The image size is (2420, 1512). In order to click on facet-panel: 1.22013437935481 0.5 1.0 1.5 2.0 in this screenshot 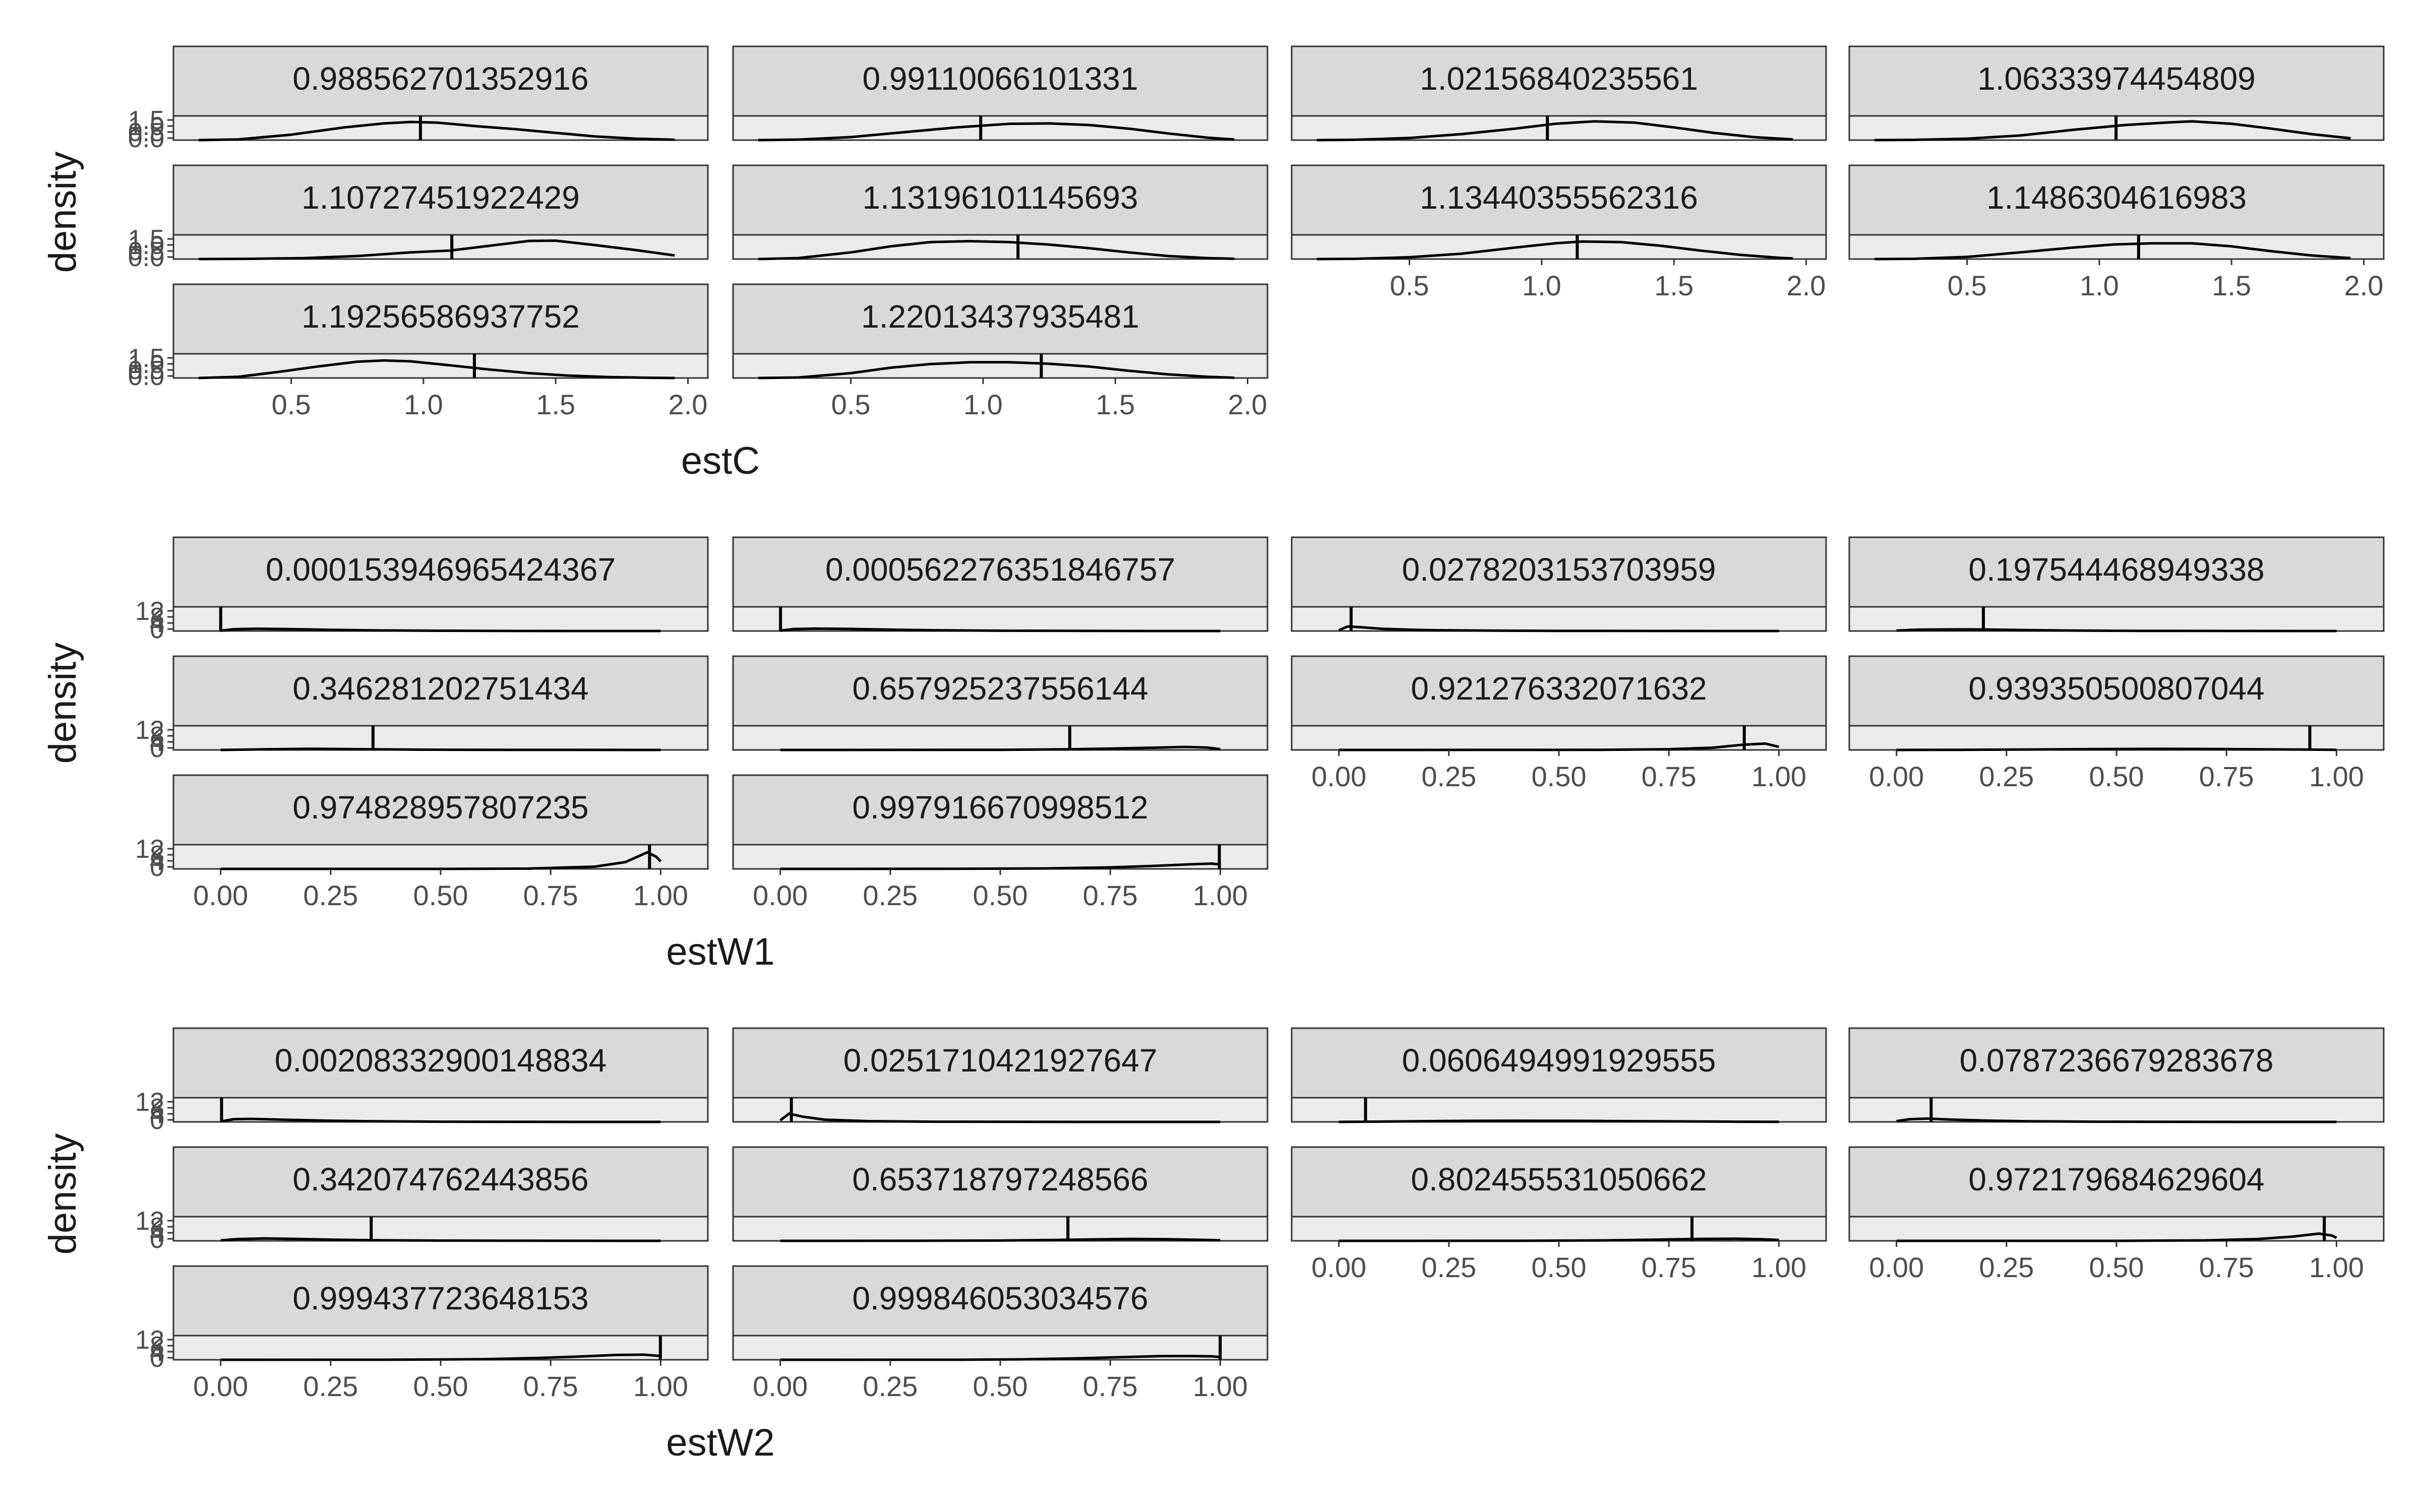, I will do `click(1000, 351)`.